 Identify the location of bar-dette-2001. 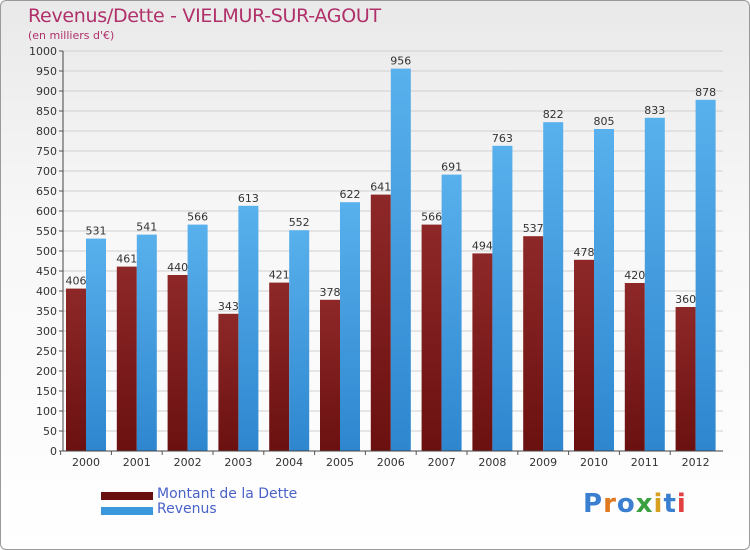
(126, 358).